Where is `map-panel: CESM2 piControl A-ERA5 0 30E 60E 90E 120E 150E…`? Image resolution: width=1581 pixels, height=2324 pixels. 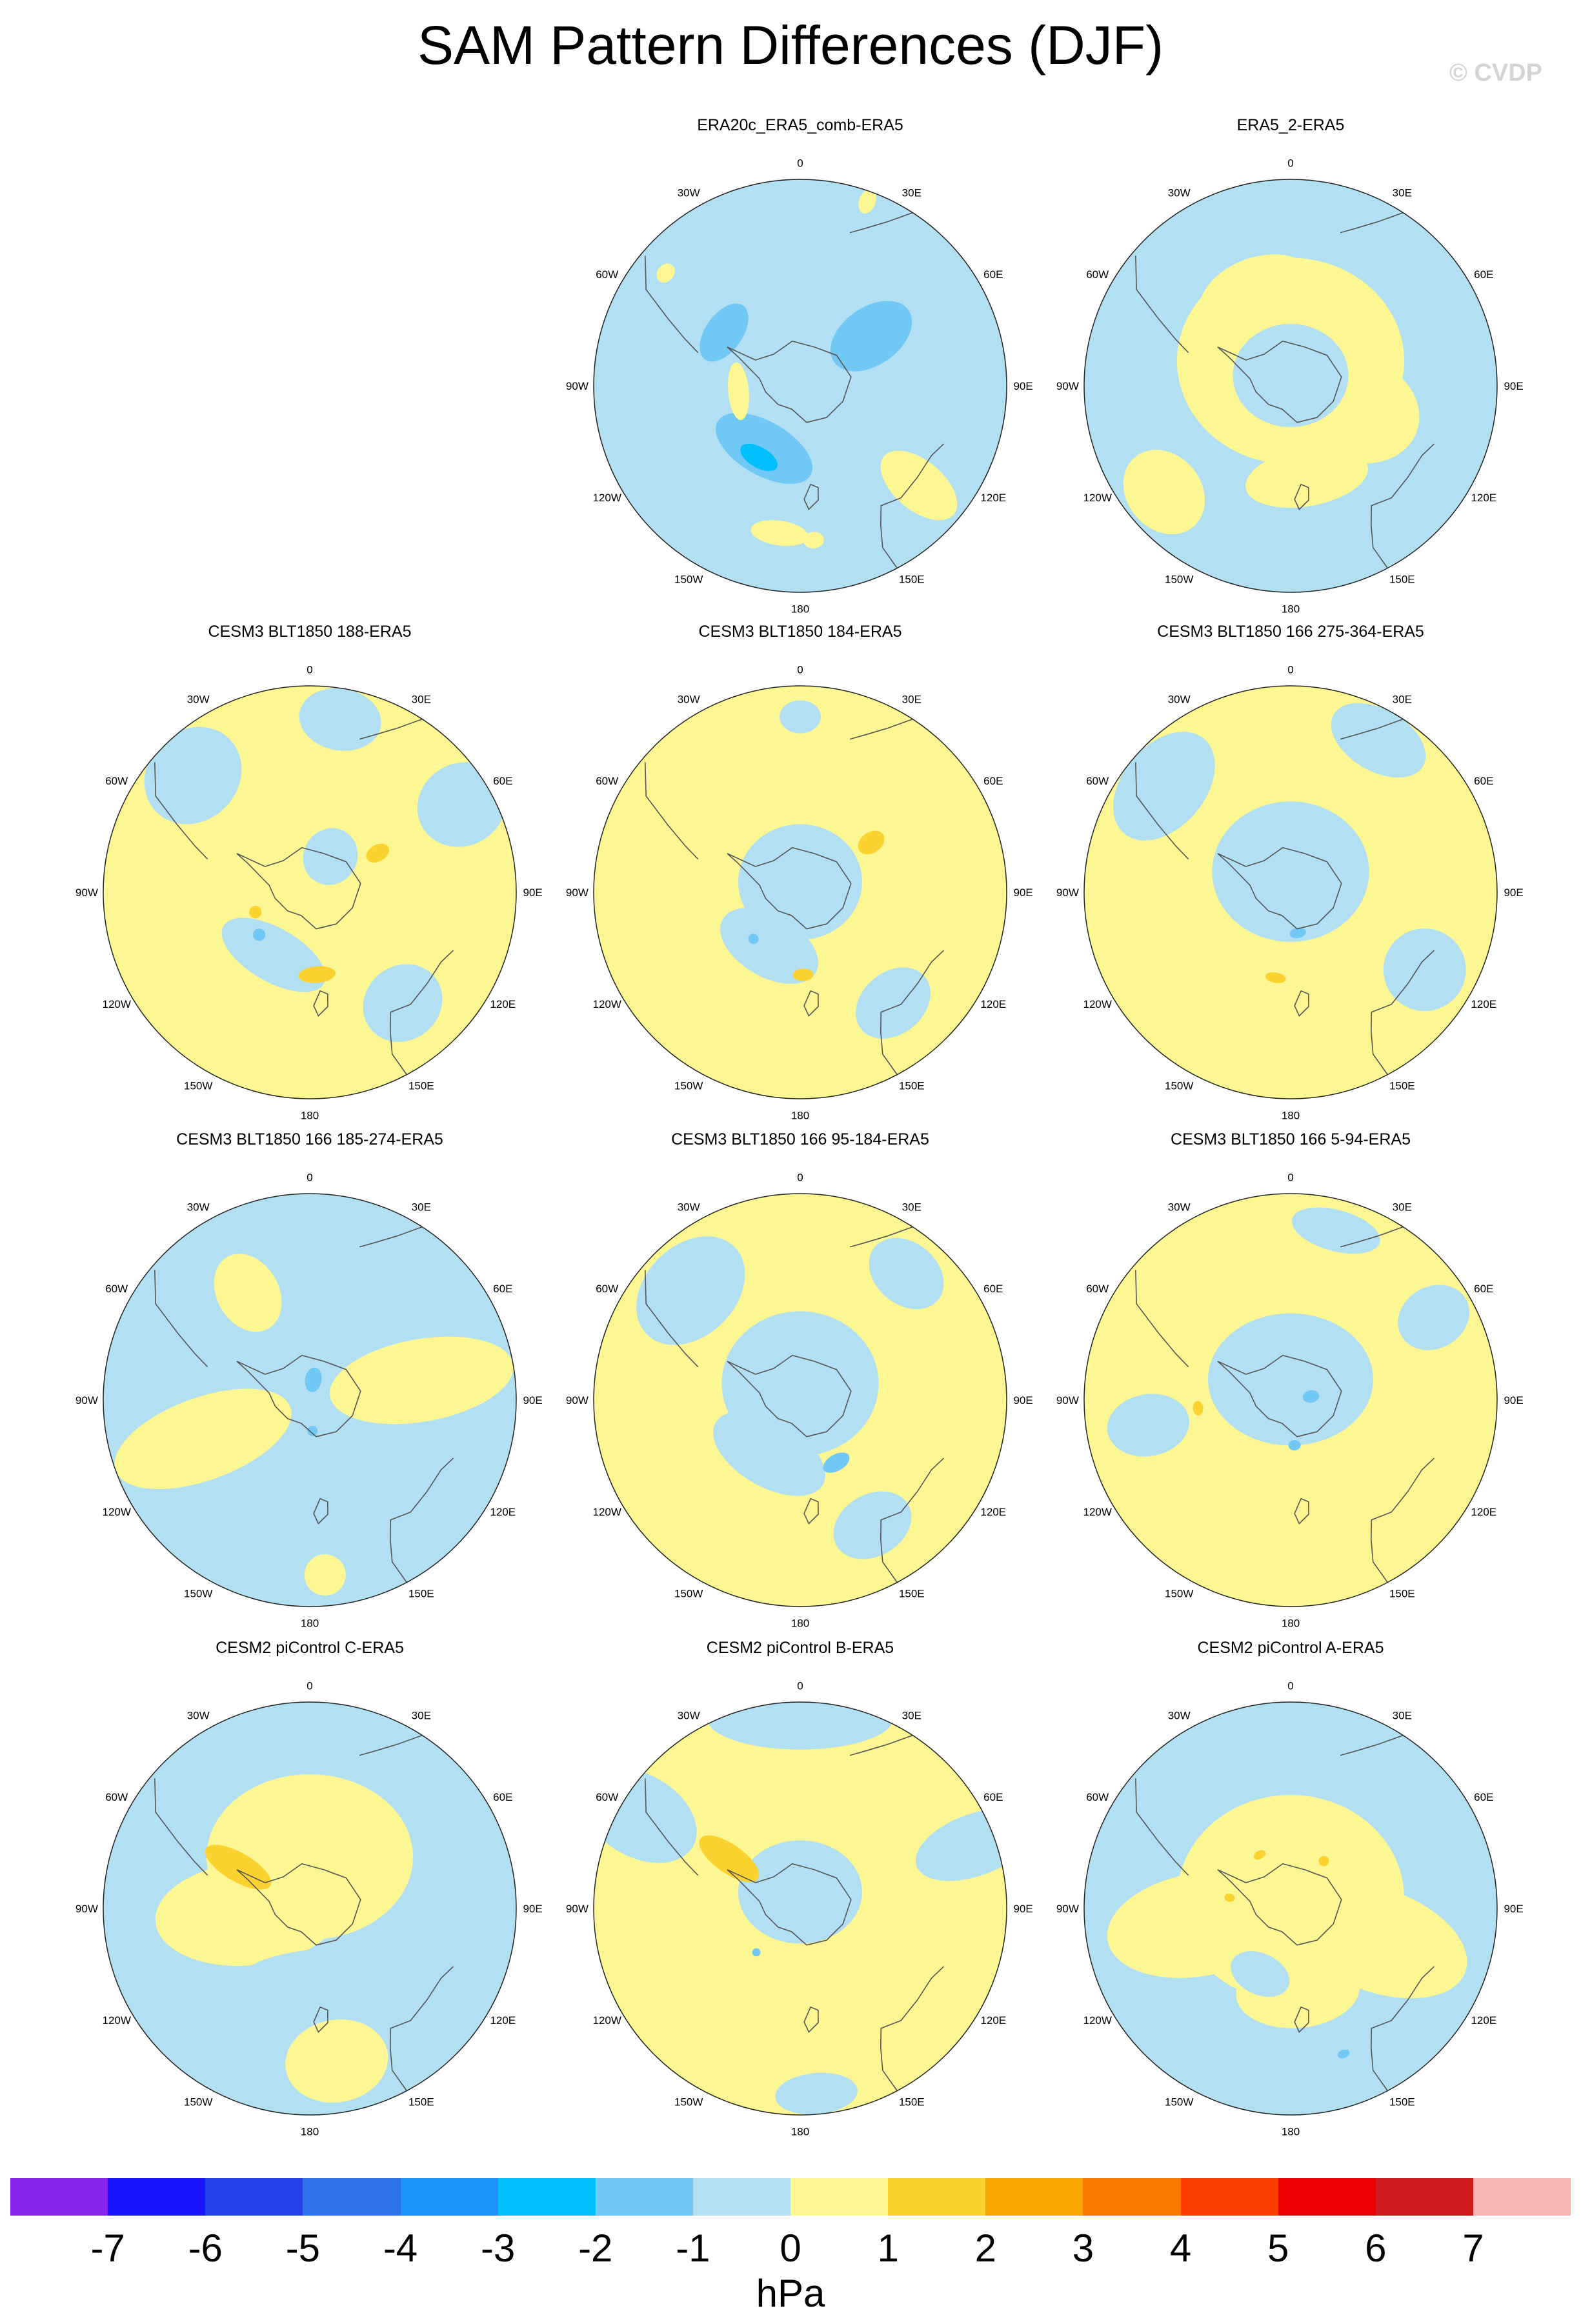
map-panel: CESM2 piControl A-ERA5 0 30E 60E 90E 120E 150E… is located at coordinates (1290, 1890).